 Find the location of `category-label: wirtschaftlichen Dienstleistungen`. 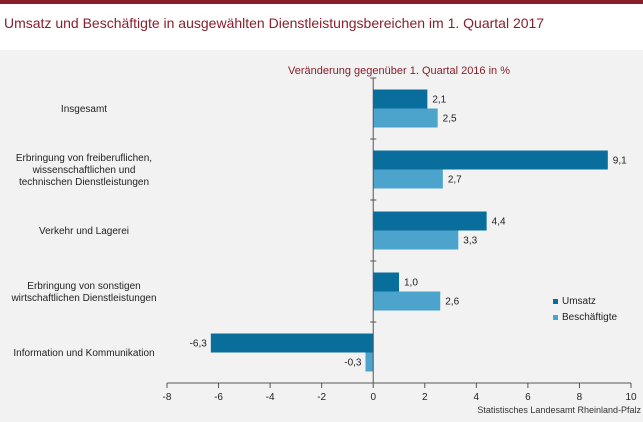

category-label: wirtschaftlichen Dienstleistungen is located at coordinates (83, 298).